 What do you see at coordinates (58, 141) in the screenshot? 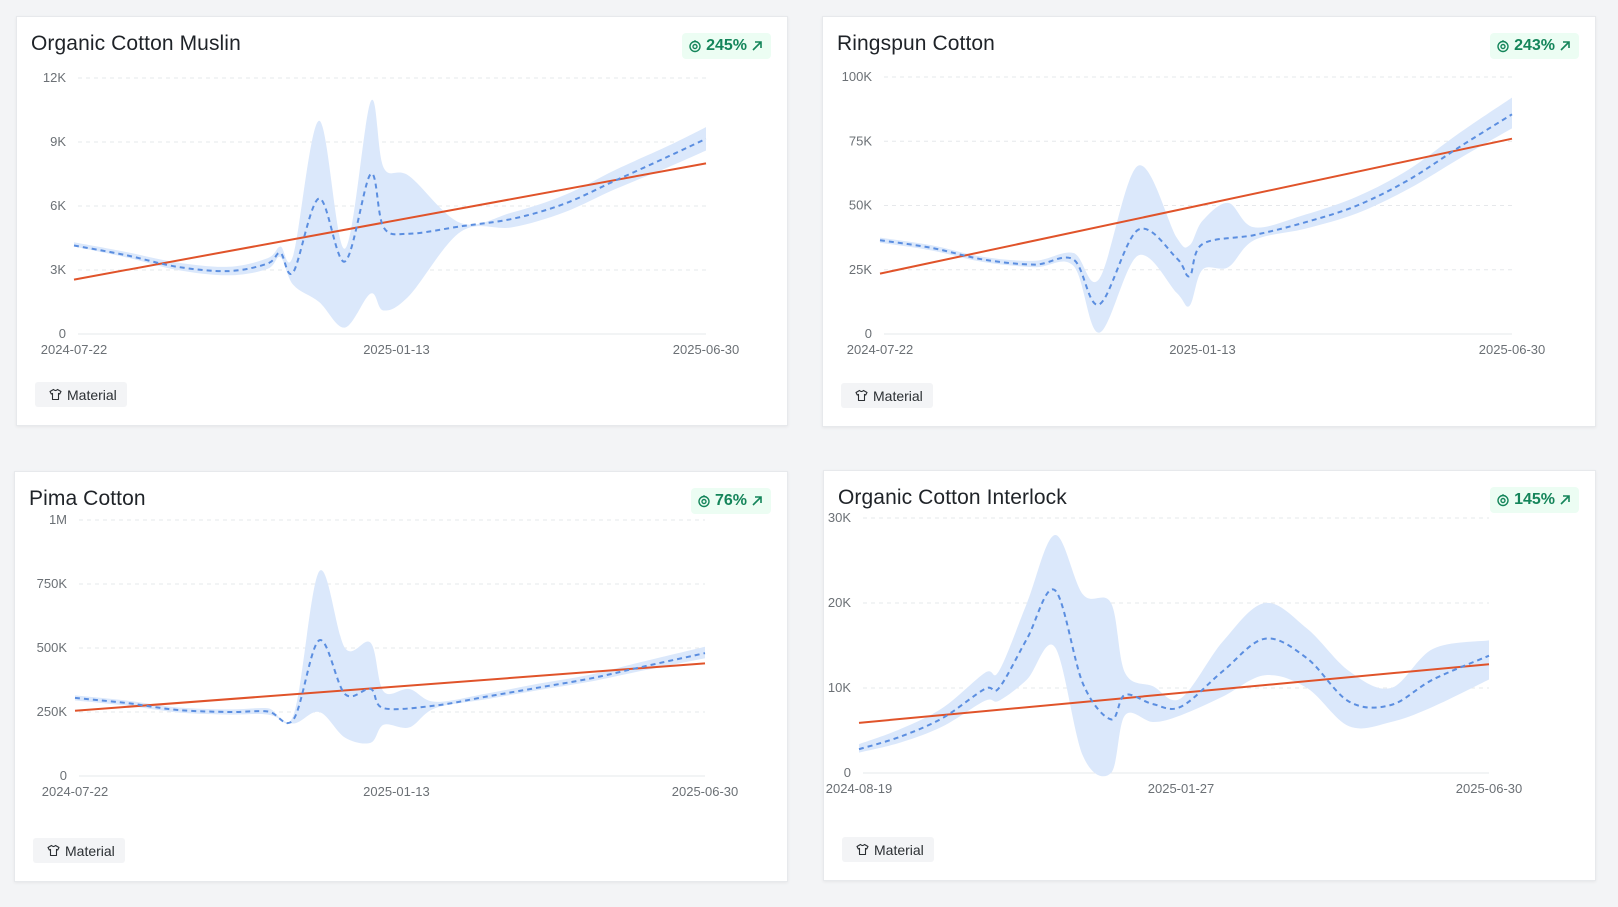
I see `y-tick-label: 9K` at bounding box center [58, 141].